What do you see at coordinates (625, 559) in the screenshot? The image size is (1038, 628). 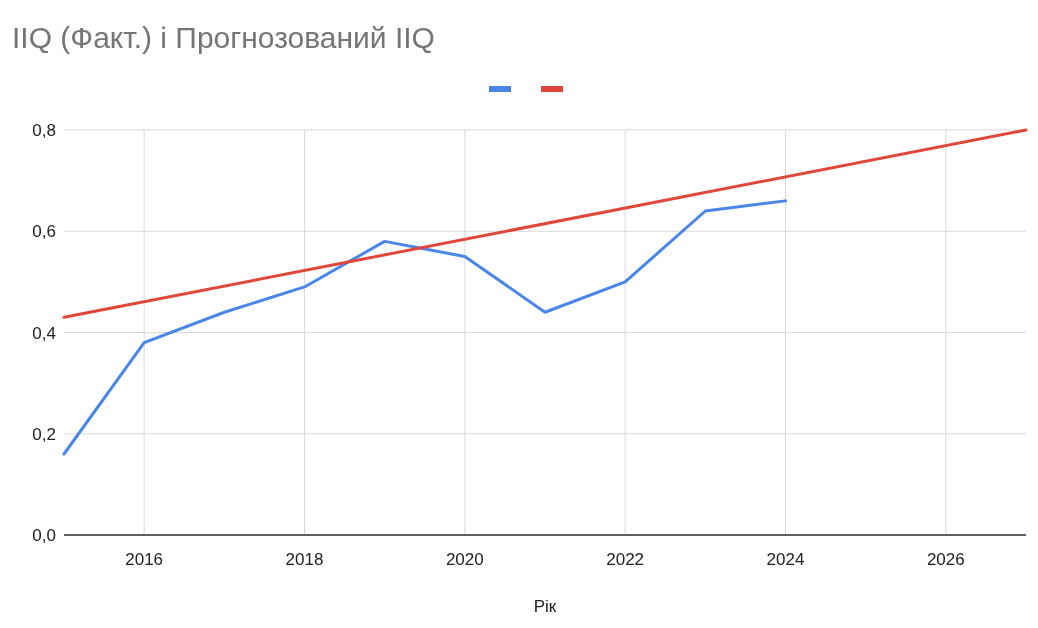 I see `x-tick-label: 2022` at bounding box center [625, 559].